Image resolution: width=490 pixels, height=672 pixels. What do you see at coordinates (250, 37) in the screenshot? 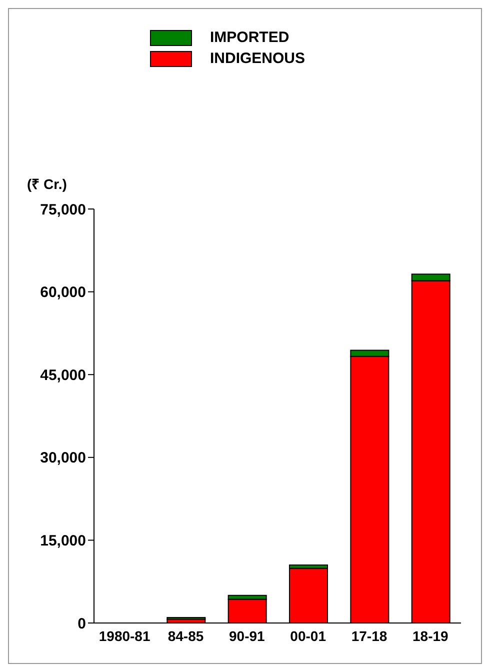
I see `legend-label: IMPORTED` at bounding box center [250, 37].